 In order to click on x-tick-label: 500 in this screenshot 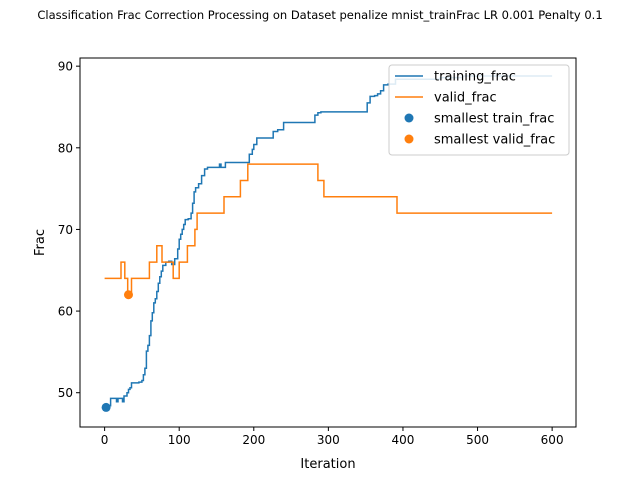, I will do `click(477, 440)`.